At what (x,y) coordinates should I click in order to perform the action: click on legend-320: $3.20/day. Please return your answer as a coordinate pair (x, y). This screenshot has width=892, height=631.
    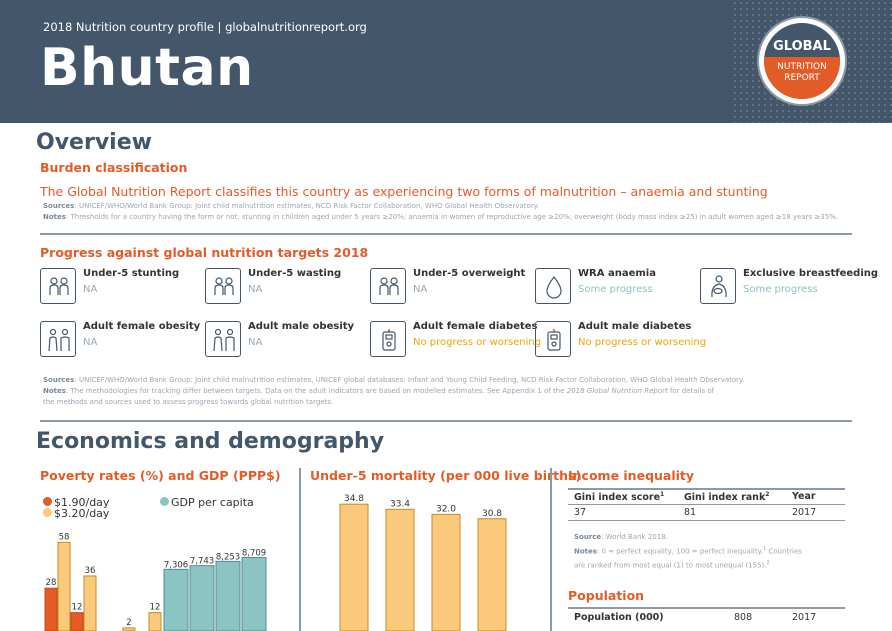
    Looking at the image, I should click on (76, 513).